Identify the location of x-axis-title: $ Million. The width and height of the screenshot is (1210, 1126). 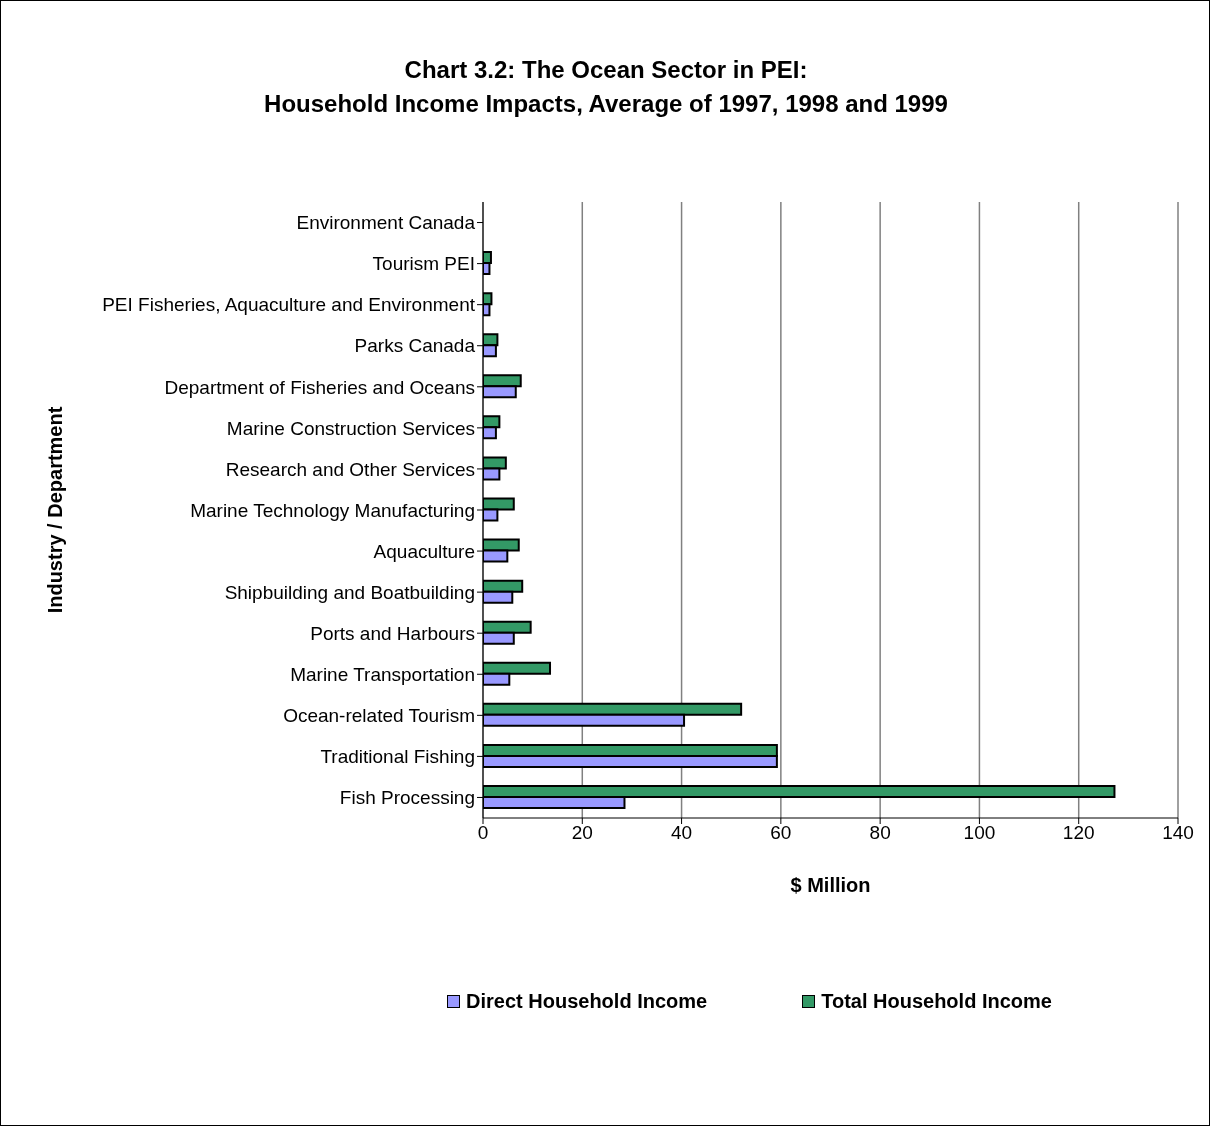
(830, 885).